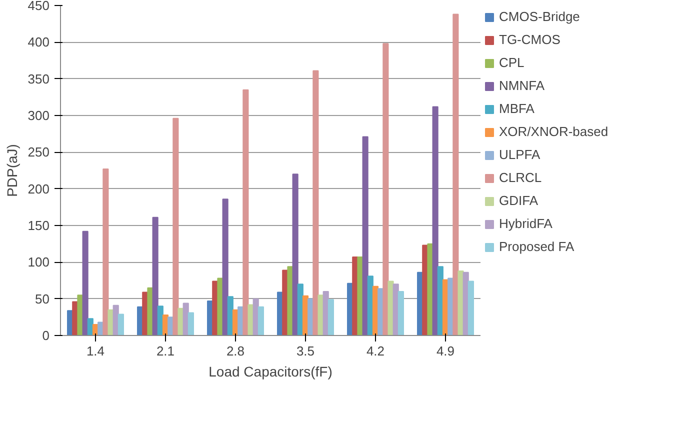 This screenshot has height=443, width=686. What do you see at coordinates (39, 78) in the screenshot?
I see `y-tick-label: 350` at bounding box center [39, 78].